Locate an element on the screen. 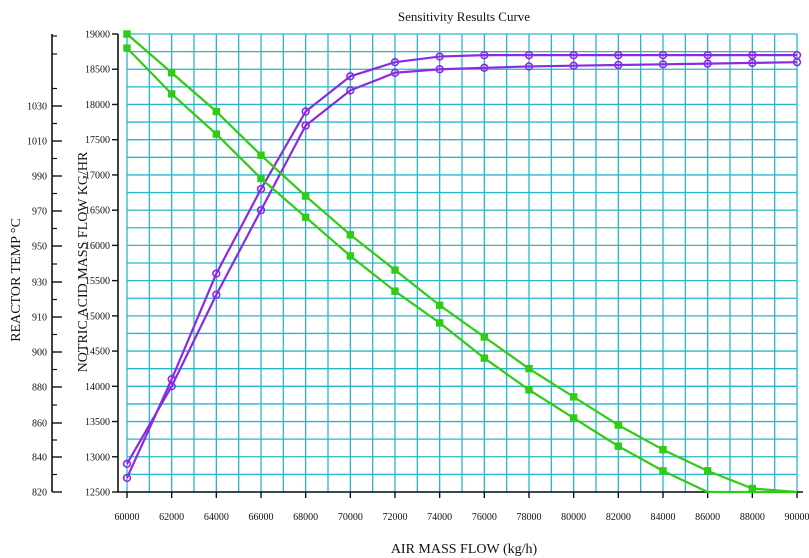 The height and width of the screenshot is (558, 809). x-tick-label: 60000 is located at coordinates (127, 517).